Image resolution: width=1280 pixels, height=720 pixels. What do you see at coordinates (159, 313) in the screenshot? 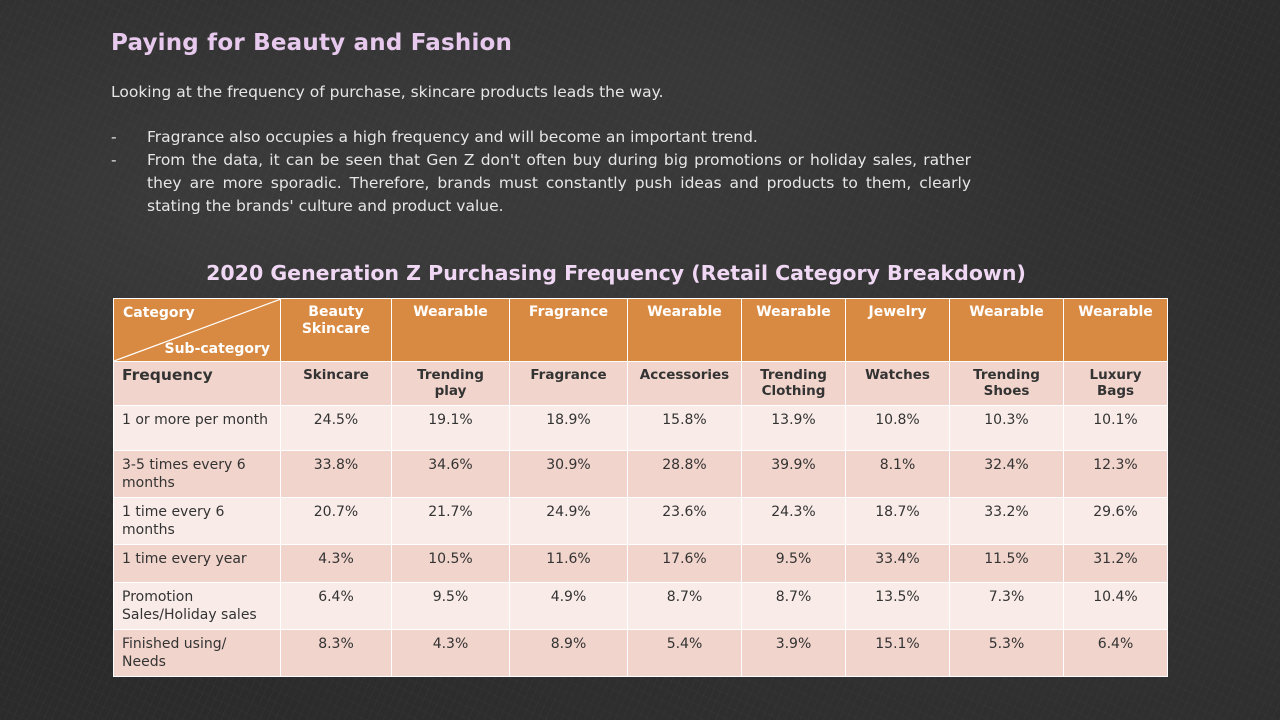
I see `category-corner-label: Category` at bounding box center [159, 313].